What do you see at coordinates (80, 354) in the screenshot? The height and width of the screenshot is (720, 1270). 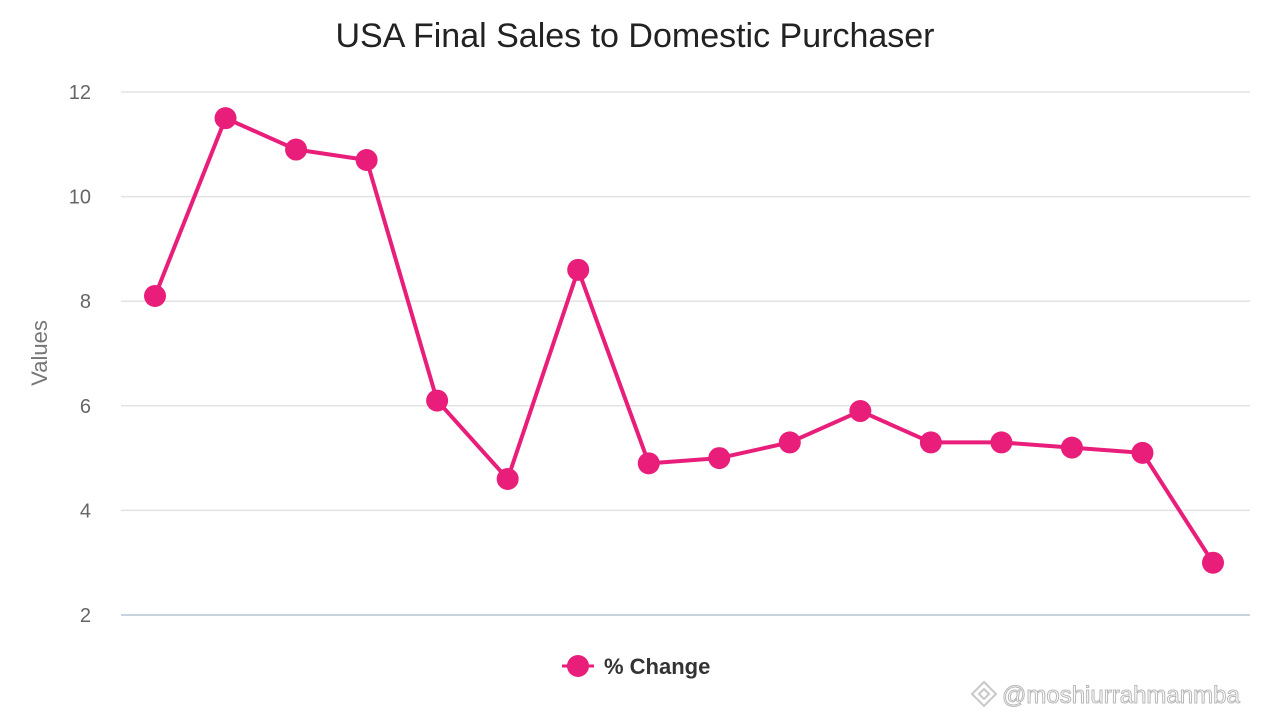 I see `y-axis-ticks: 2 4 6 8 10 12` at bounding box center [80, 354].